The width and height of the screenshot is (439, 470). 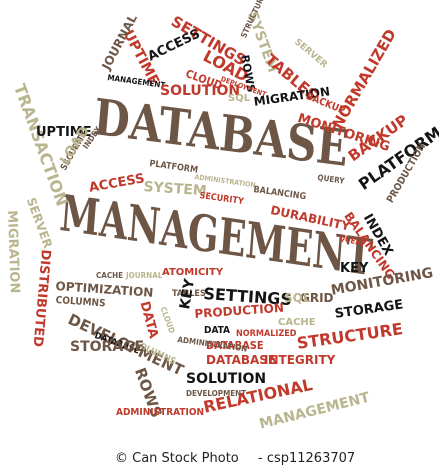 What do you see at coordinates (307, 458) in the screenshot?
I see `image-code: - csp11263707` at bounding box center [307, 458].